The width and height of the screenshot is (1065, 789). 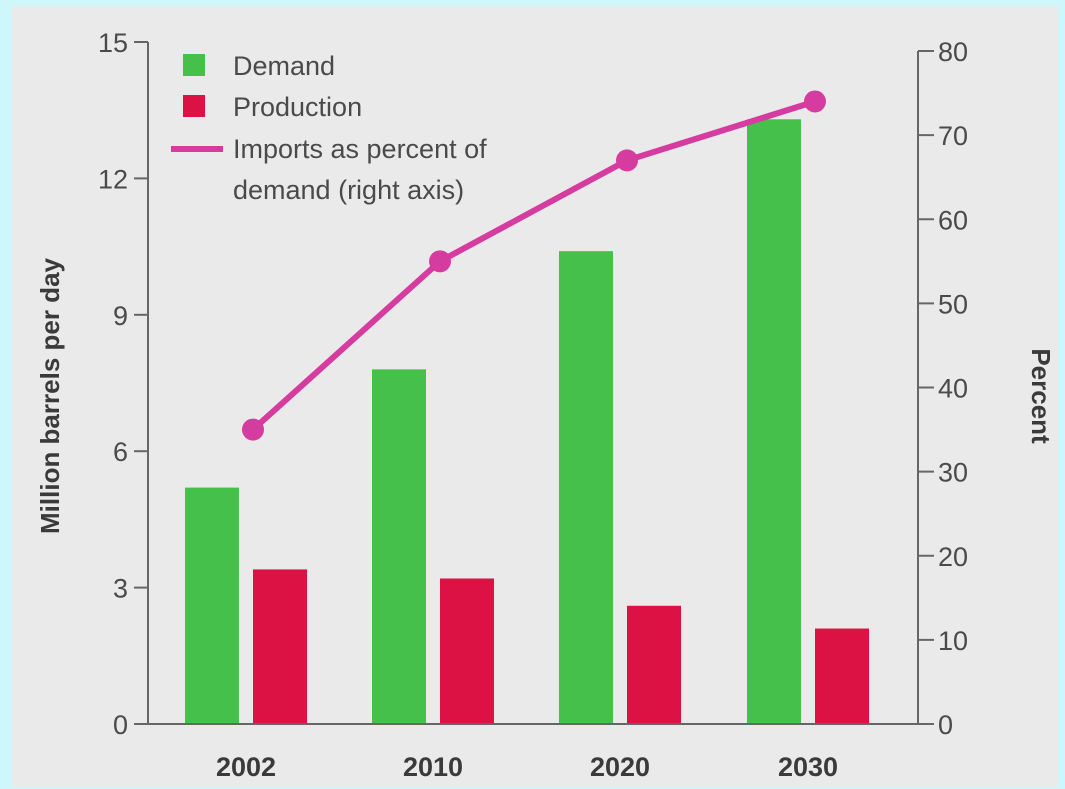 I want to click on y2-tick-label: 60, so click(x=953, y=220).